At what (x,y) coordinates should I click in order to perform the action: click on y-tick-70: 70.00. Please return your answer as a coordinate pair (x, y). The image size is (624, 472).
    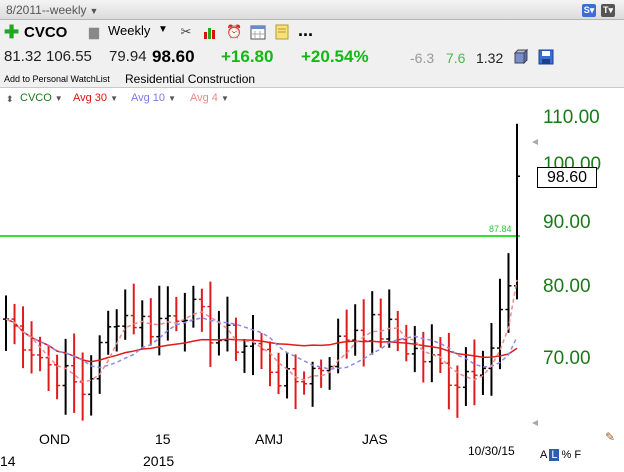
    Looking at the image, I should click on (567, 358).